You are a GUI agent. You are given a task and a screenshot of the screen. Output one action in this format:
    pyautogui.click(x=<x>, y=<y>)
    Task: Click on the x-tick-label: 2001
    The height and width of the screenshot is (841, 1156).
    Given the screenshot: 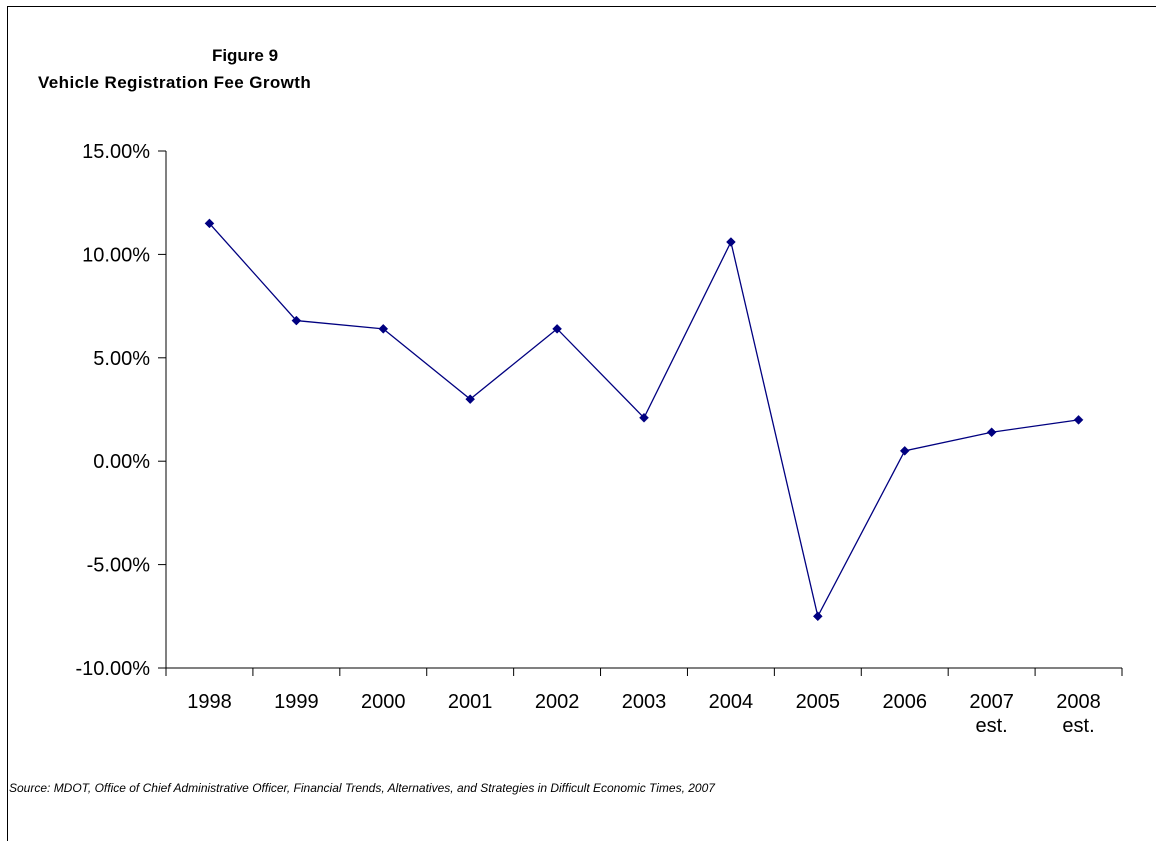 What is the action you would take?
    pyautogui.click(x=470, y=702)
    